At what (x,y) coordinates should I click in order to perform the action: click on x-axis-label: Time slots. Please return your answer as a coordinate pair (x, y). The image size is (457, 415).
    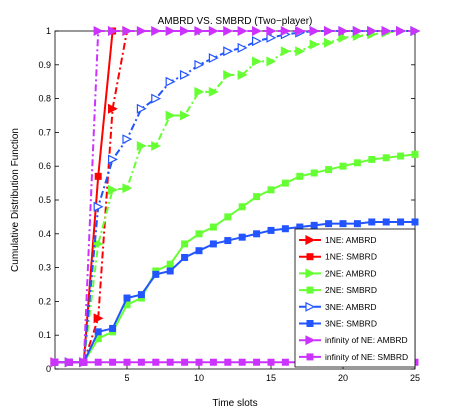
    Looking at the image, I should click on (234, 403).